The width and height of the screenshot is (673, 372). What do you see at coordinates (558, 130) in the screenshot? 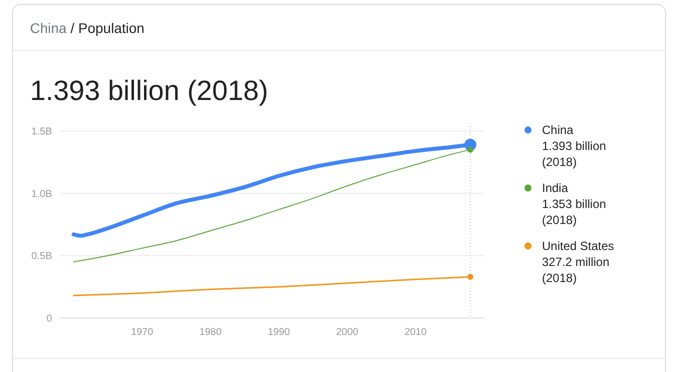
I see `legend-label: China` at bounding box center [558, 130].